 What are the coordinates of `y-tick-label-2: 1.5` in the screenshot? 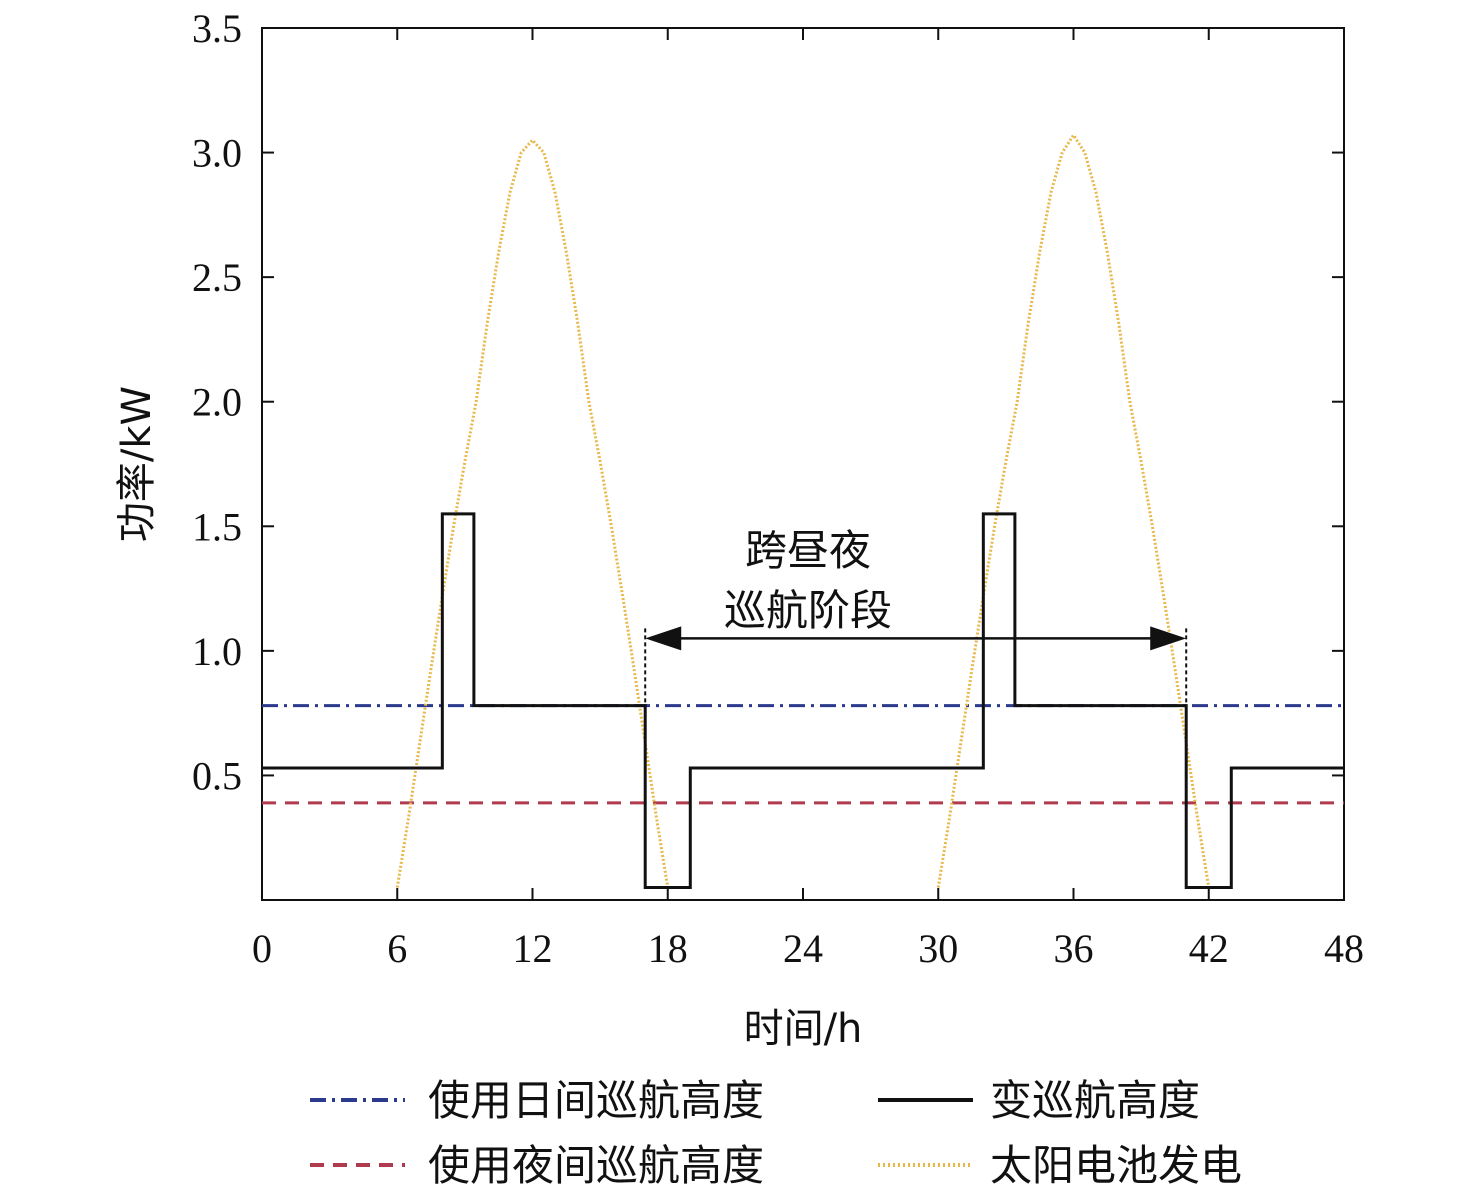 It's located at (217, 526).